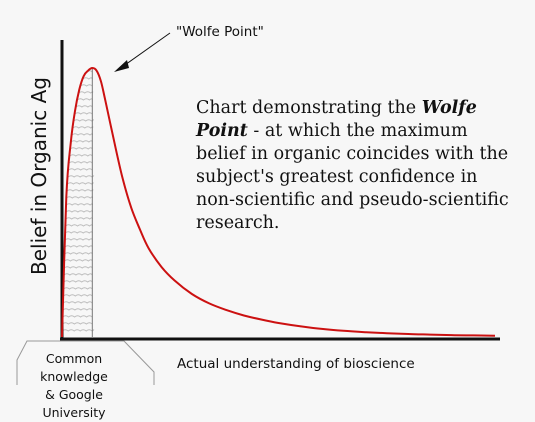  I want to click on region-label-line1: Common knowledge, so click(74, 367).